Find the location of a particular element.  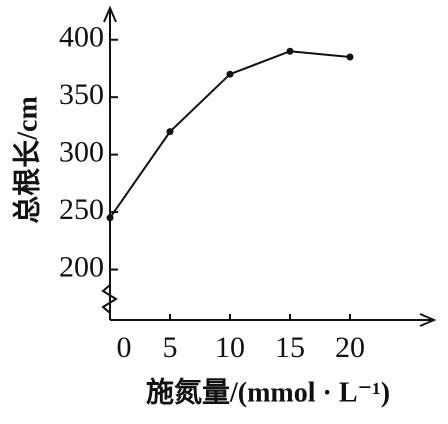

y-tick-label: 350 is located at coordinates (81, 94).